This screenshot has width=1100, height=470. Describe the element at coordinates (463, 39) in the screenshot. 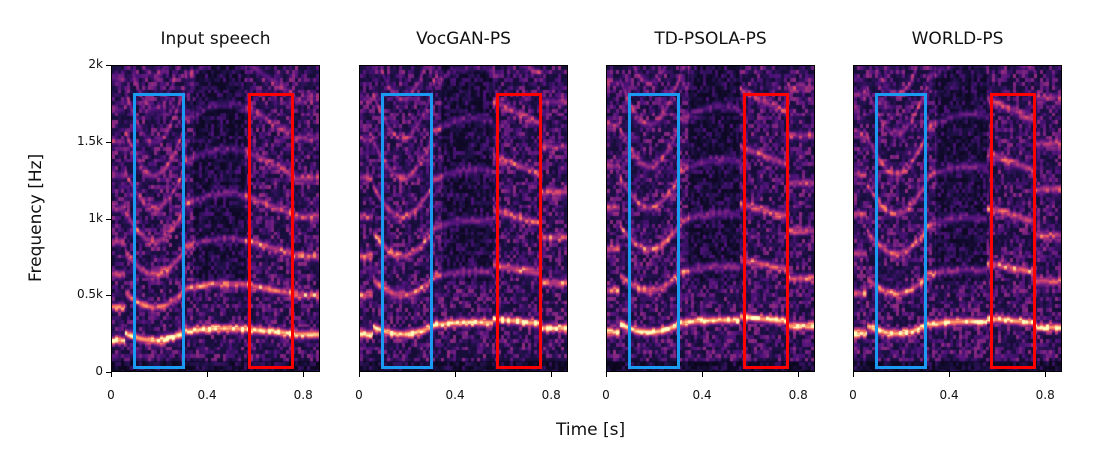

I see `panel-title: VocGAN-PS` at that location.